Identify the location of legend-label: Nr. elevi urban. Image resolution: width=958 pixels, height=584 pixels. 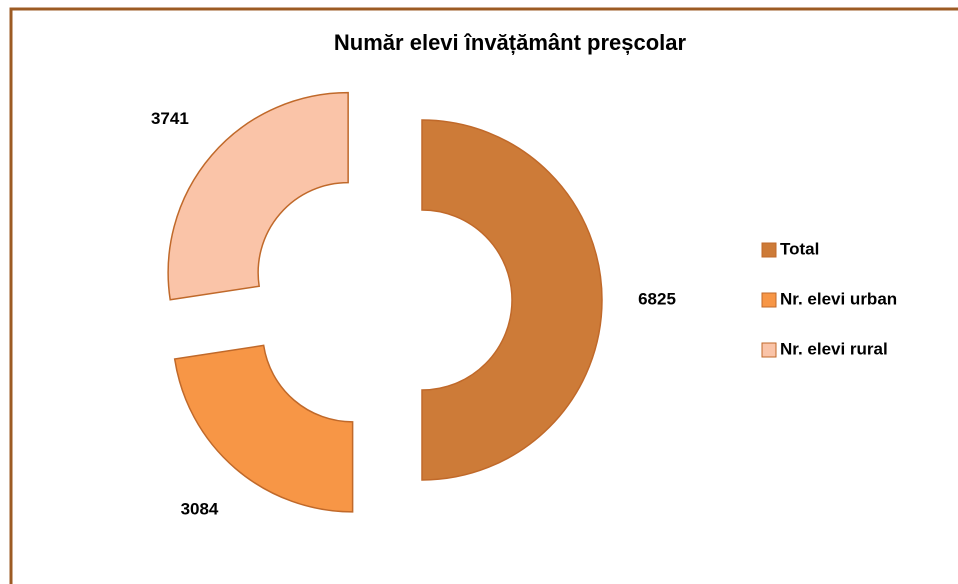
(838, 298).